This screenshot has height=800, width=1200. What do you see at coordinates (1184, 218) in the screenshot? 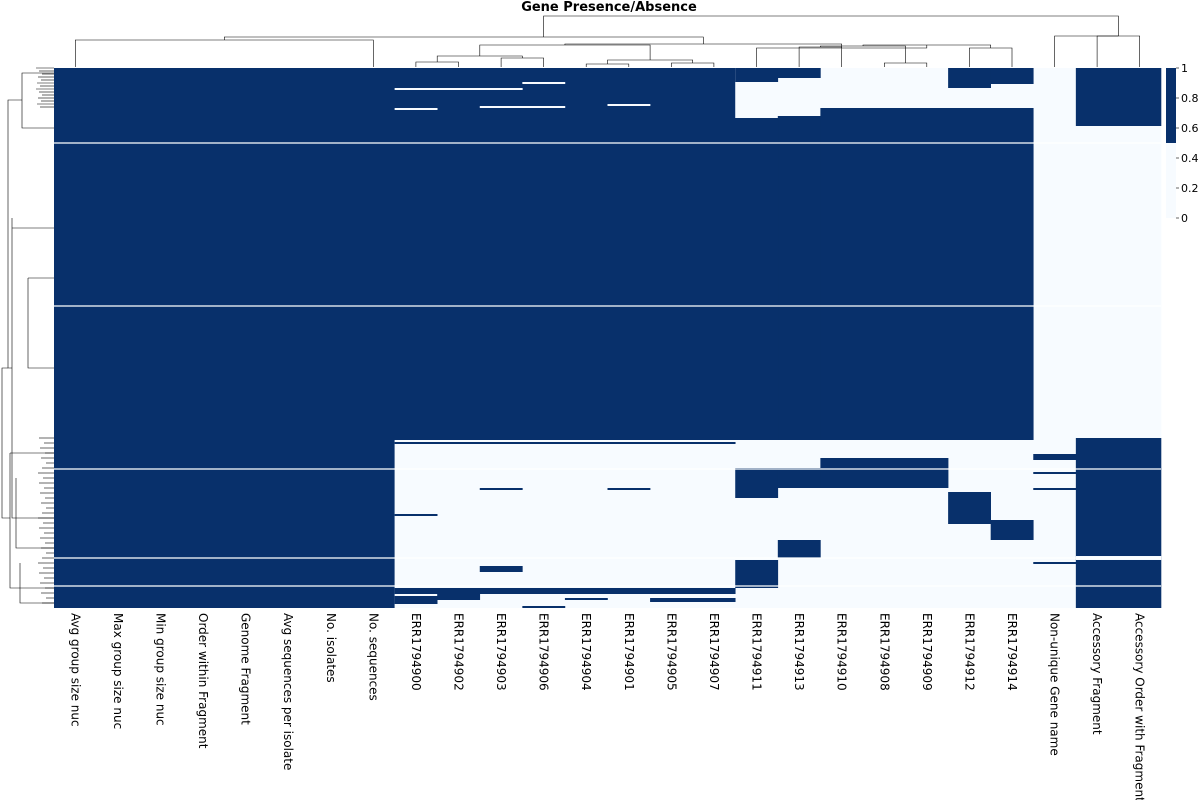
I see `colorbar-tick-label: 0` at bounding box center [1184, 218].